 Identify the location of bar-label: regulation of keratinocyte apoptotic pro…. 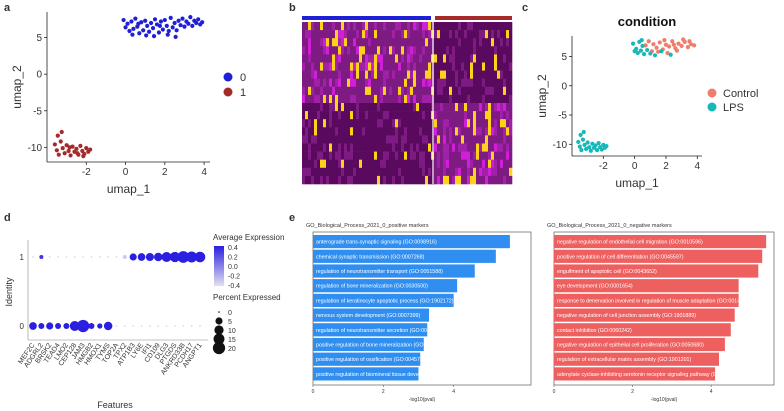
(385, 301).